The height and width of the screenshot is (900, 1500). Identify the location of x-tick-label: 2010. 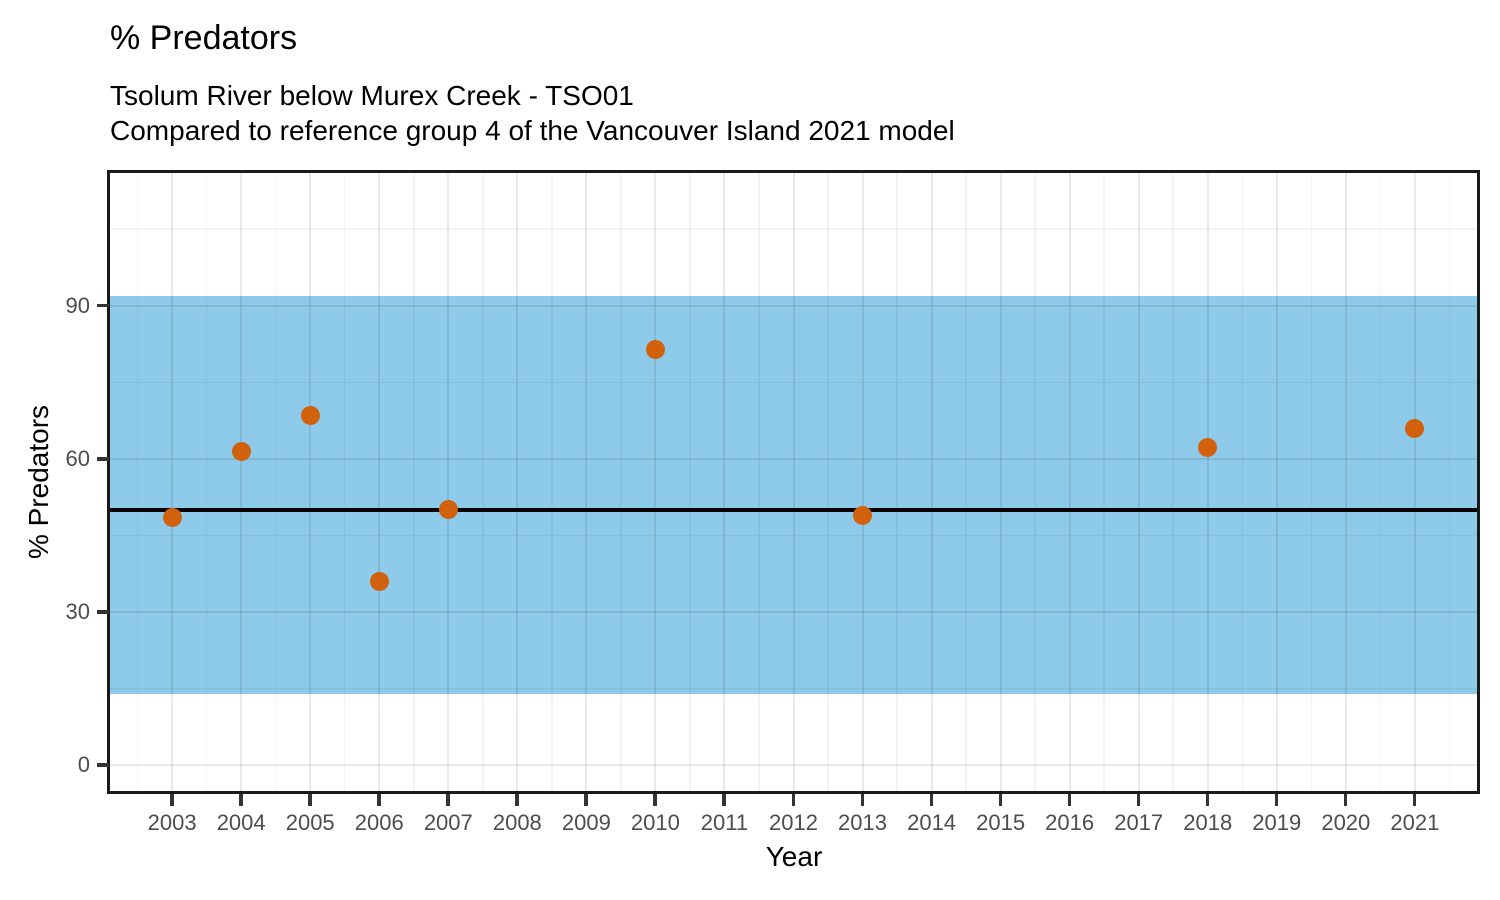
(655, 822).